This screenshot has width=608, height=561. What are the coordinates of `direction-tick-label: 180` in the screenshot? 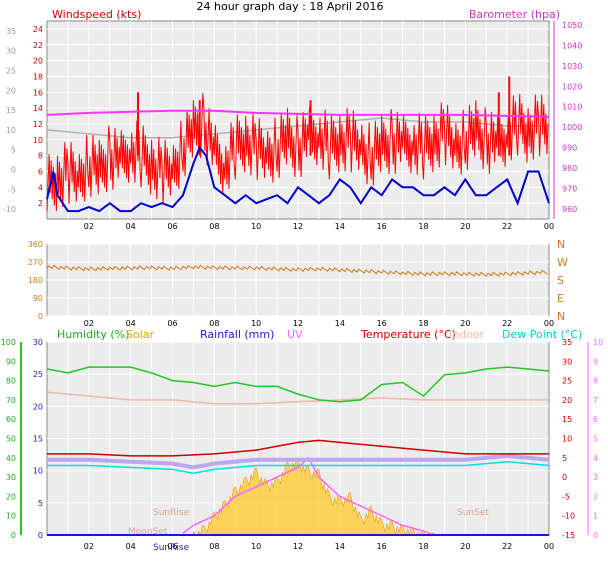 It's located at (35, 280).